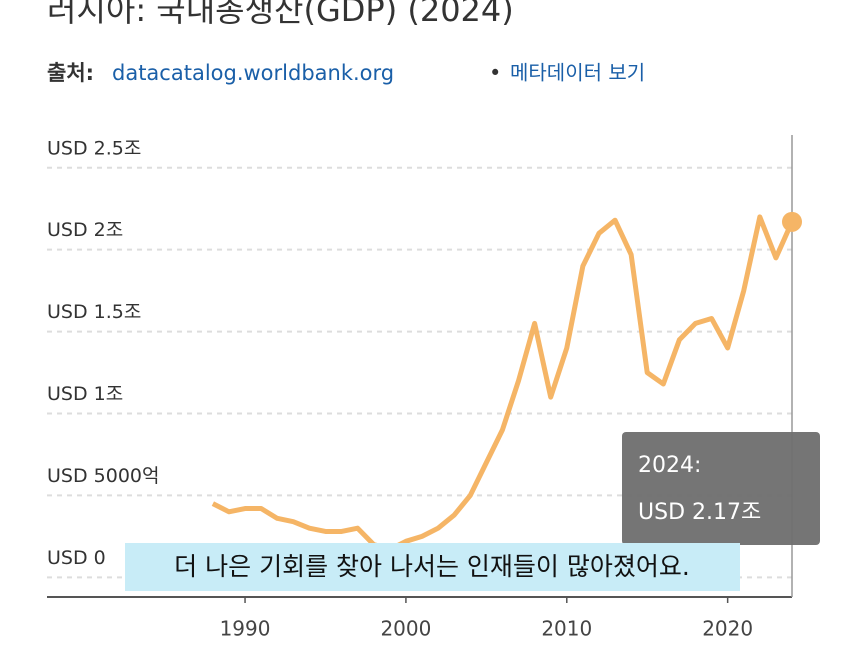  I want to click on x-tick-label: 1990, so click(245, 629).